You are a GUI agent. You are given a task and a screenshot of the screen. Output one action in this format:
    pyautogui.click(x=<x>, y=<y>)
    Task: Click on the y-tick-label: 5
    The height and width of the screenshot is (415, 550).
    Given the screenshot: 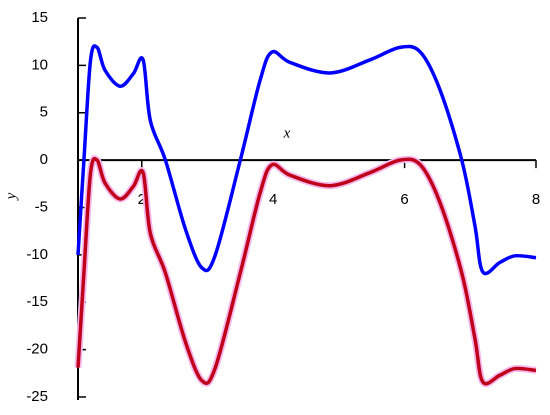 What is the action you would take?
    pyautogui.click(x=44, y=112)
    